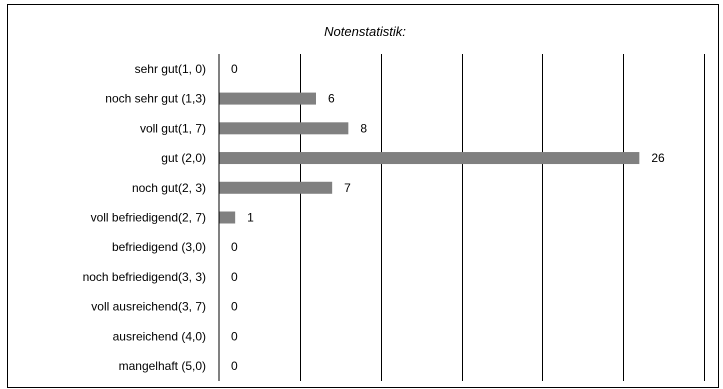  I want to click on category-label: voll ausreichend(3, 7), so click(148, 307).